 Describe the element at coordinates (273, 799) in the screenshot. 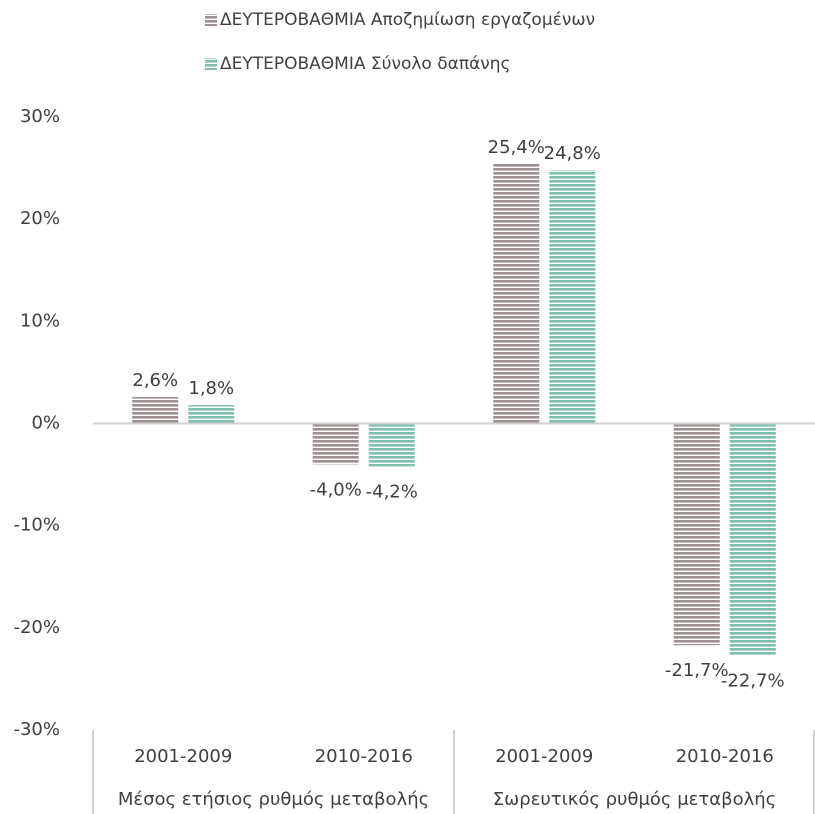

I see `group-label: Μέσος ετήσιος ρυθμός μεταβολής` at that location.